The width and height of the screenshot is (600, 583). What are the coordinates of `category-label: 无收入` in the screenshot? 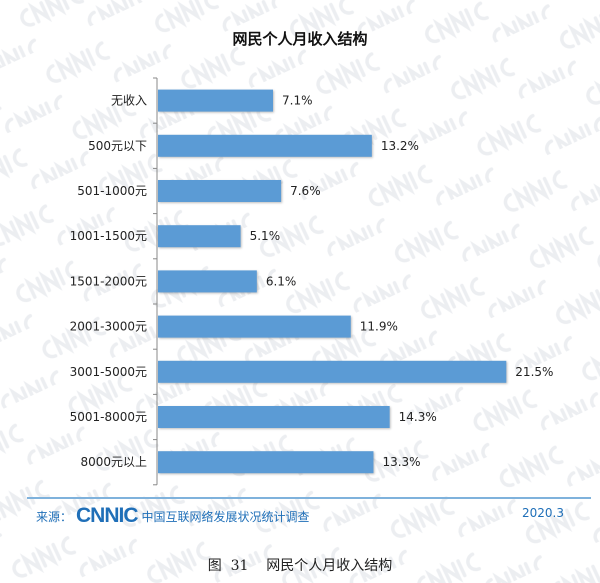 It's located at (129, 101).